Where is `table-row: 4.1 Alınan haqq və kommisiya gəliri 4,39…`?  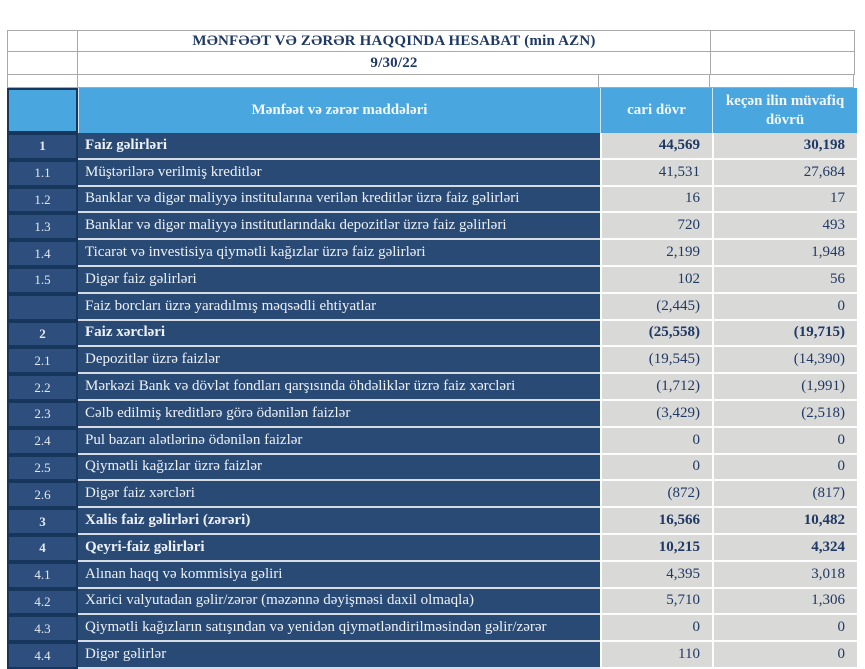 table-row: 4.1 Alınan haqq və kommisiya gəliri 4,39… is located at coordinates (432, 575).